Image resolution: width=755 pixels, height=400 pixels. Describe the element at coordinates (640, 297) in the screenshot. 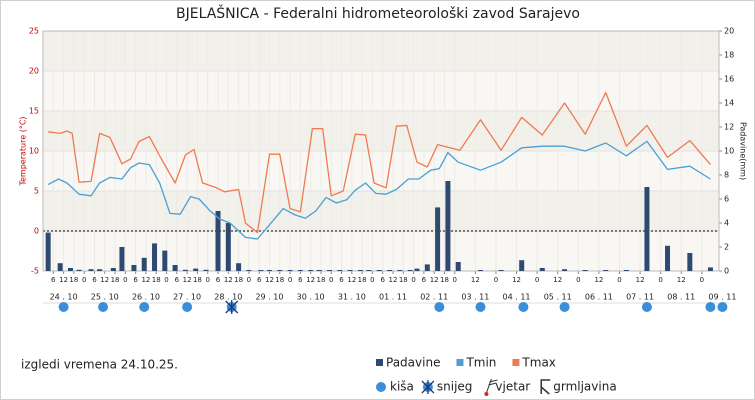

I see `day-label: 07 . 11` at that location.